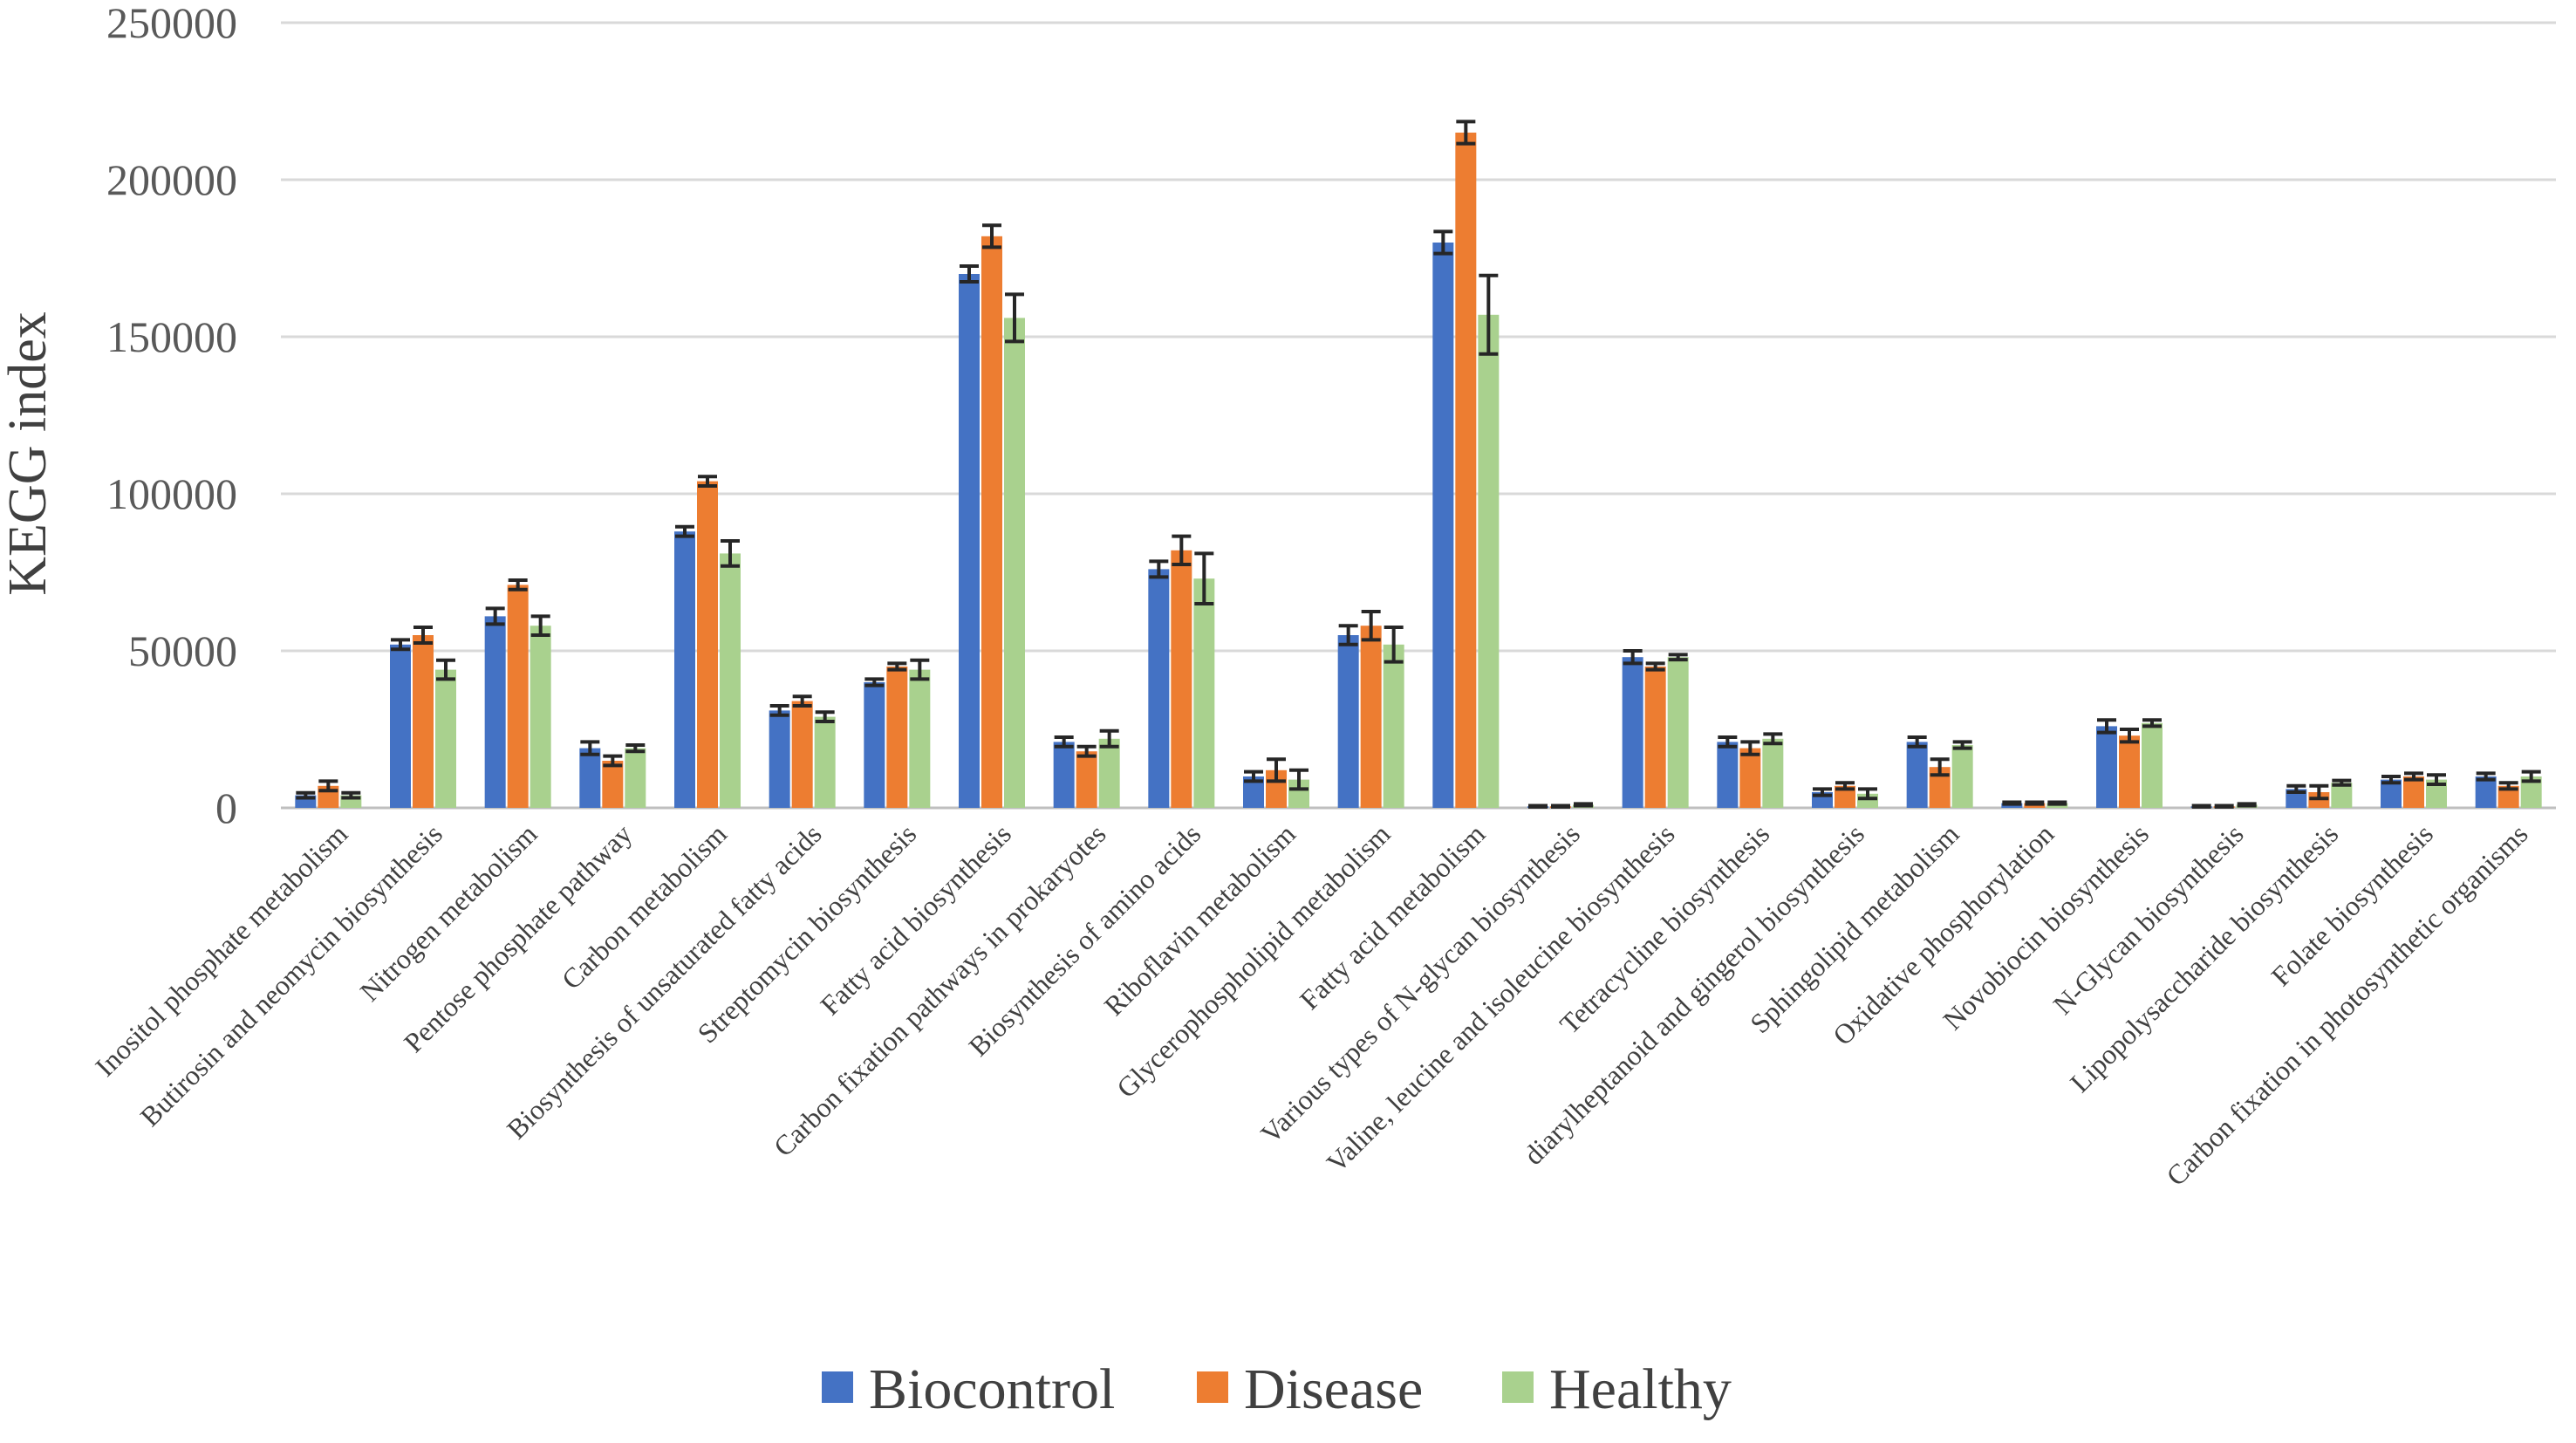  Describe the element at coordinates (837, 1387) in the screenshot. I see `legend-swatch-biocontrol` at that location.